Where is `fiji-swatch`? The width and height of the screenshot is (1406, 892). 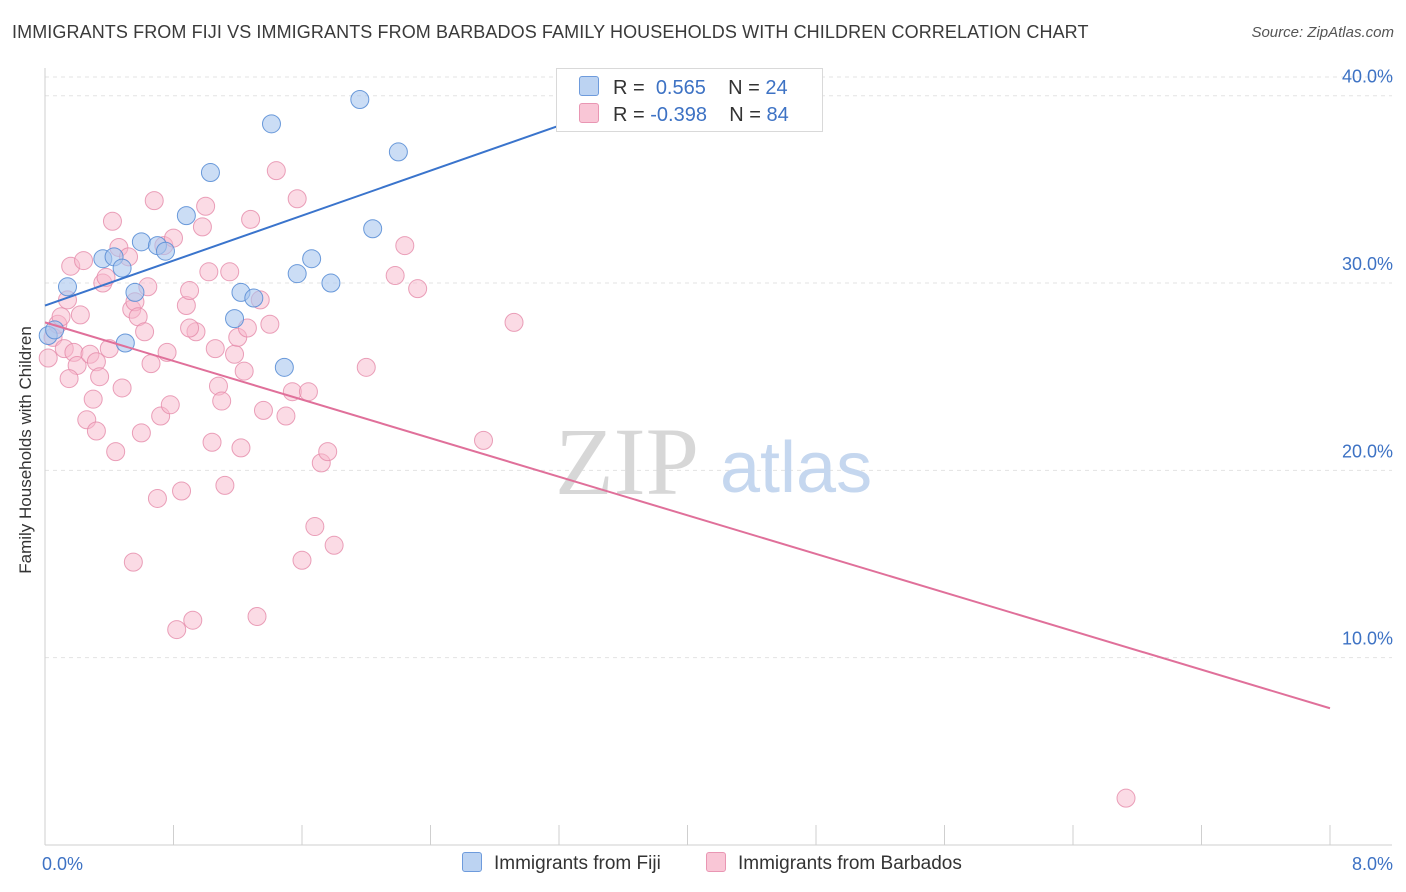 fiji-swatch is located at coordinates (589, 86).